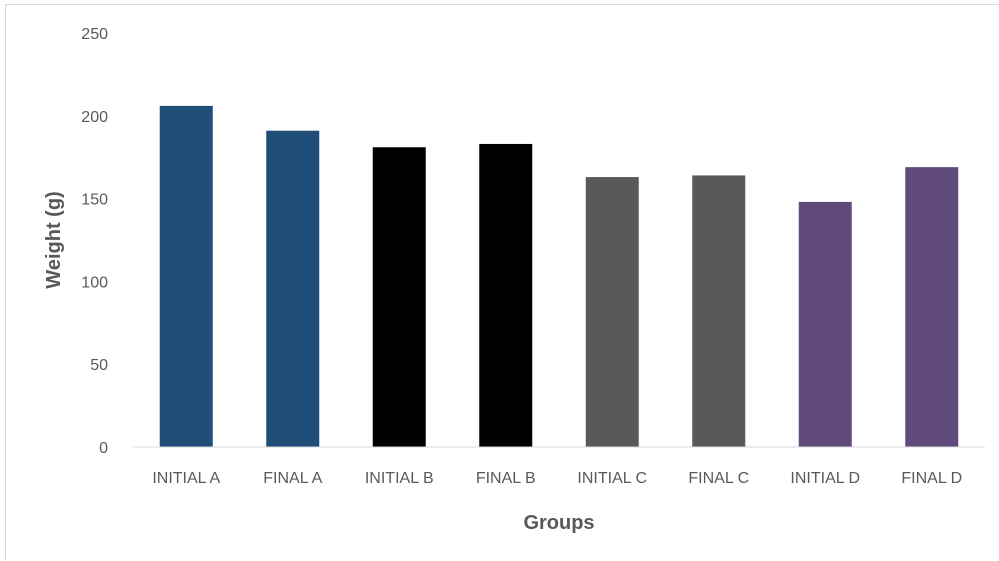 The width and height of the screenshot is (999, 561). I want to click on x-category-label: INITIAL A, so click(186, 478).